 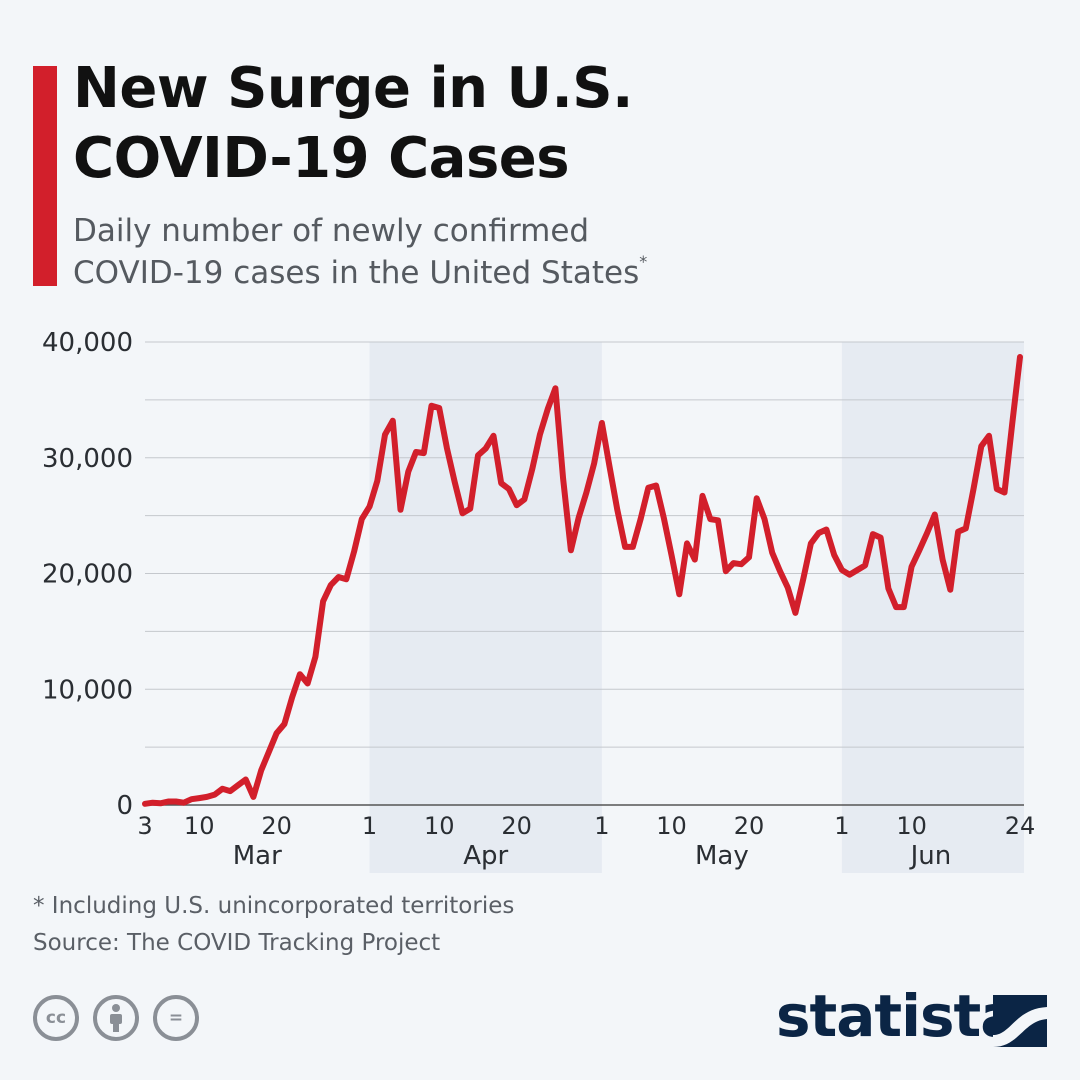 I want to click on y-axis-labels: 0 10,000 20,000 30,000 40,000, so click(x=87, y=574).